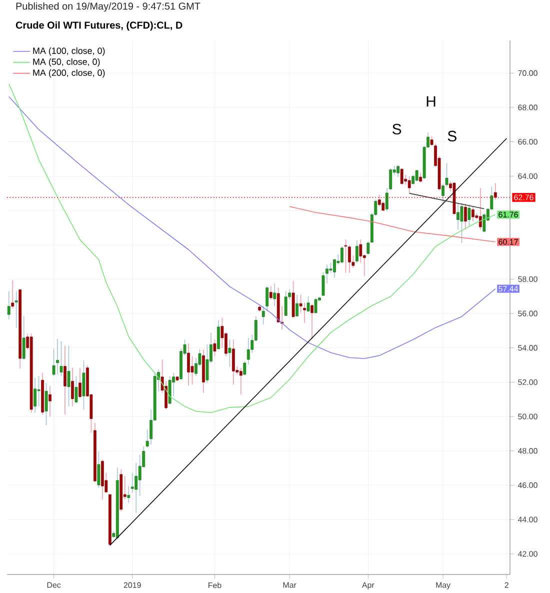 This screenshot has width=550, height=593. What do you see at coordinates (66, 62) in the screenshot?
I see `legend-label: MA (50, close, 0)` at bounding box center [66, 62].